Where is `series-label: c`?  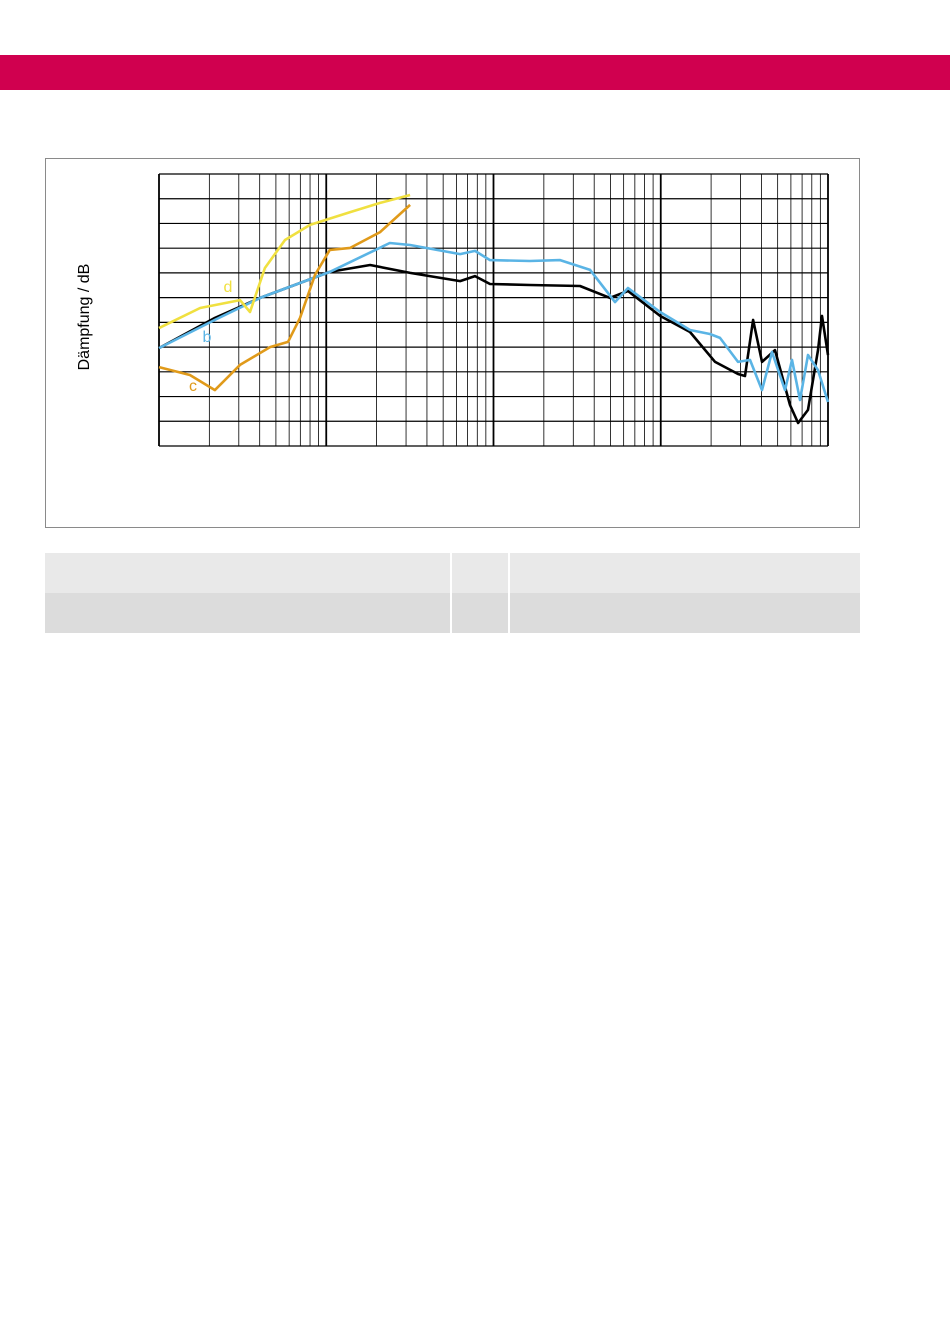
series-label: c is located at coordinates (193, 386).